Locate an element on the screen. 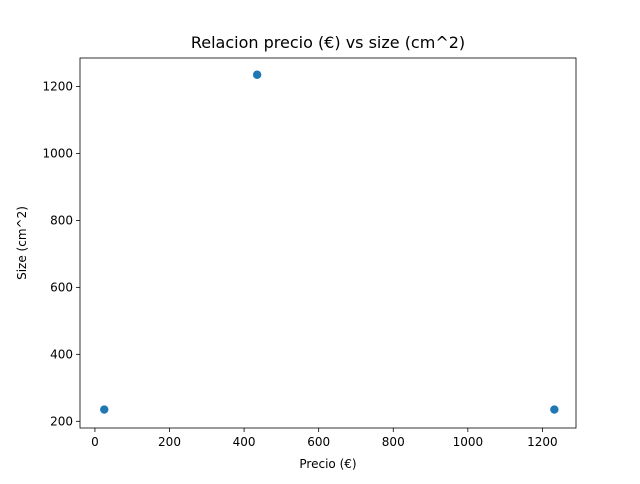  y-tick-label-3: 800 is located at coordinates (61, 220).